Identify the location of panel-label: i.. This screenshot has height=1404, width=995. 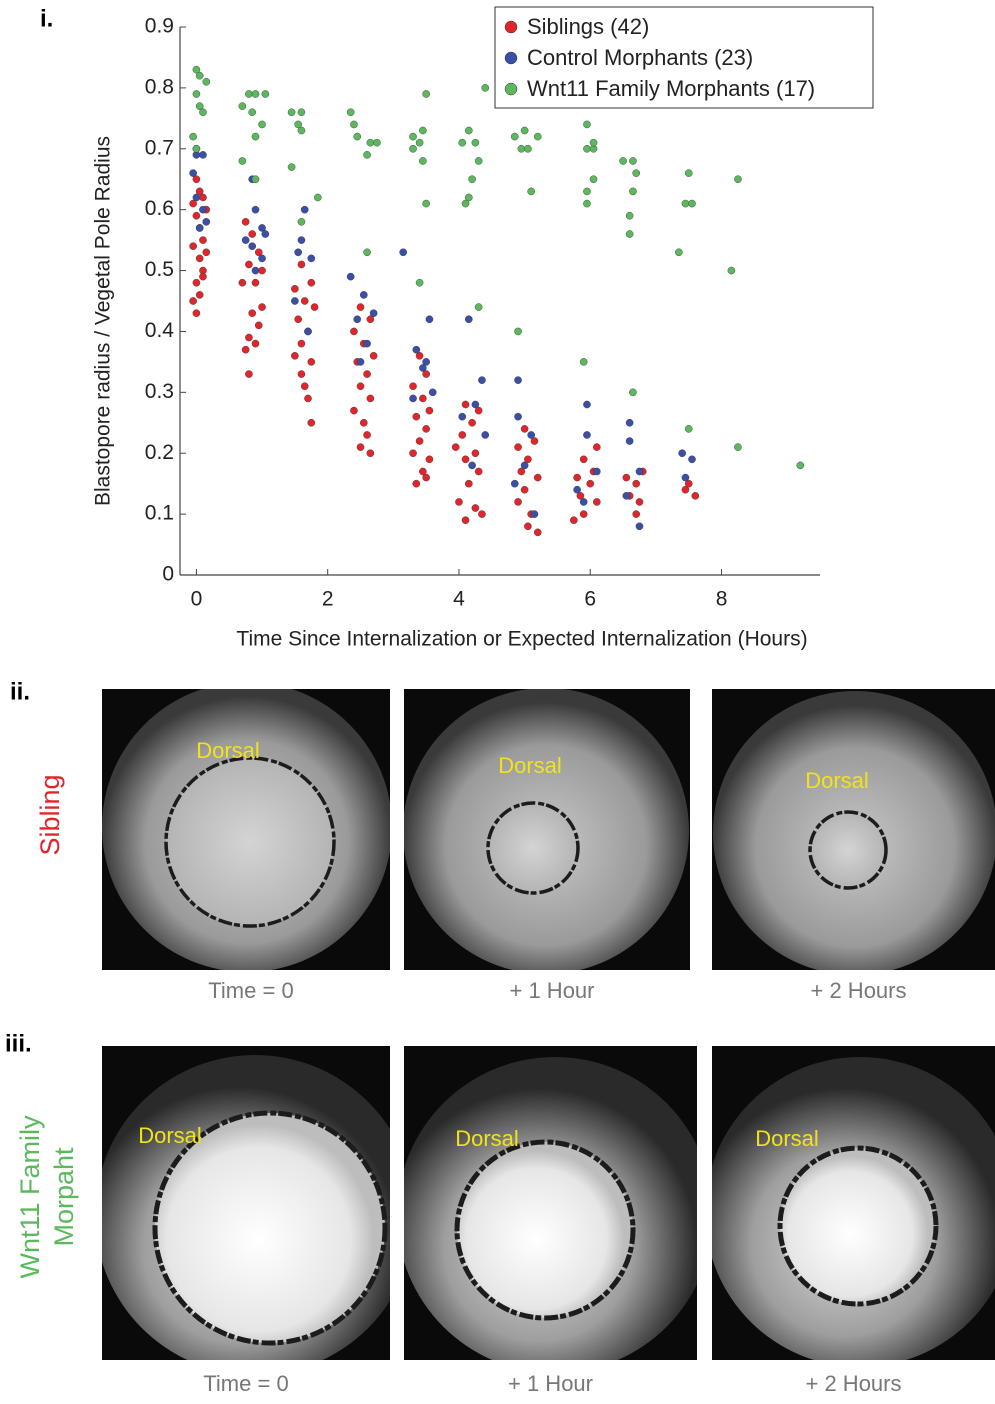
(46, 18).